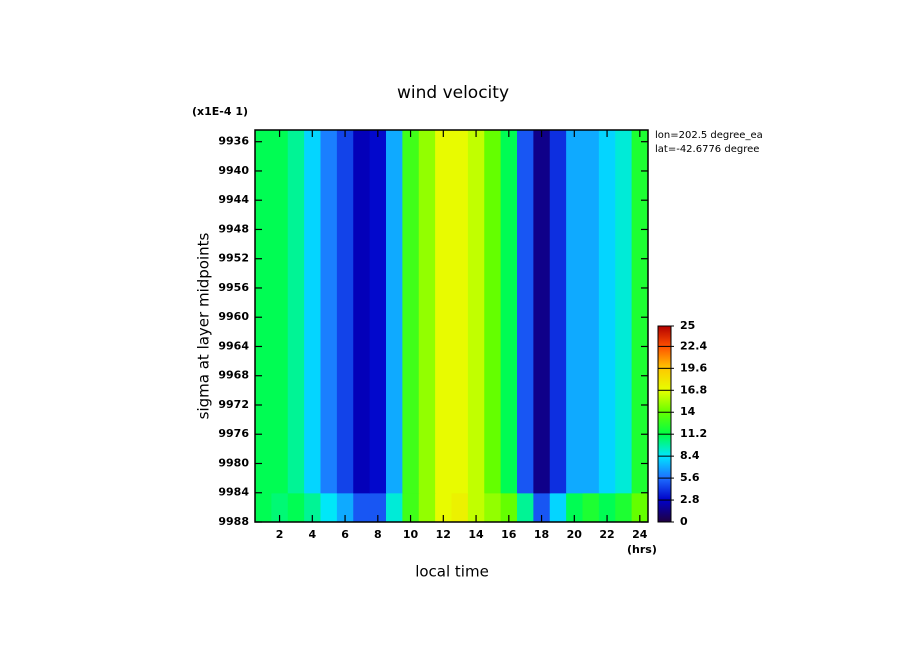 This screenshot has width=904, height=654. What do you see at coordinates (411, 534) in the screenshot?
I see `x-tick-label: 10` at bounding box center [411, 534].